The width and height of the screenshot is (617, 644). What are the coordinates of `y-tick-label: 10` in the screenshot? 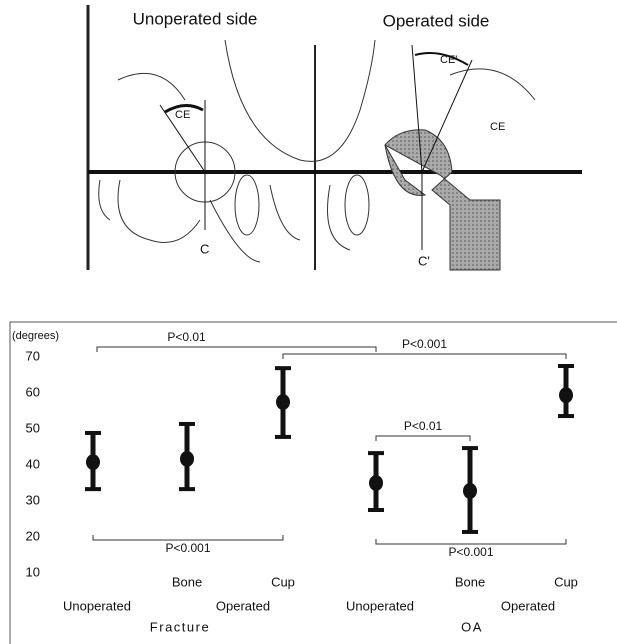 It's located at (33, 571).